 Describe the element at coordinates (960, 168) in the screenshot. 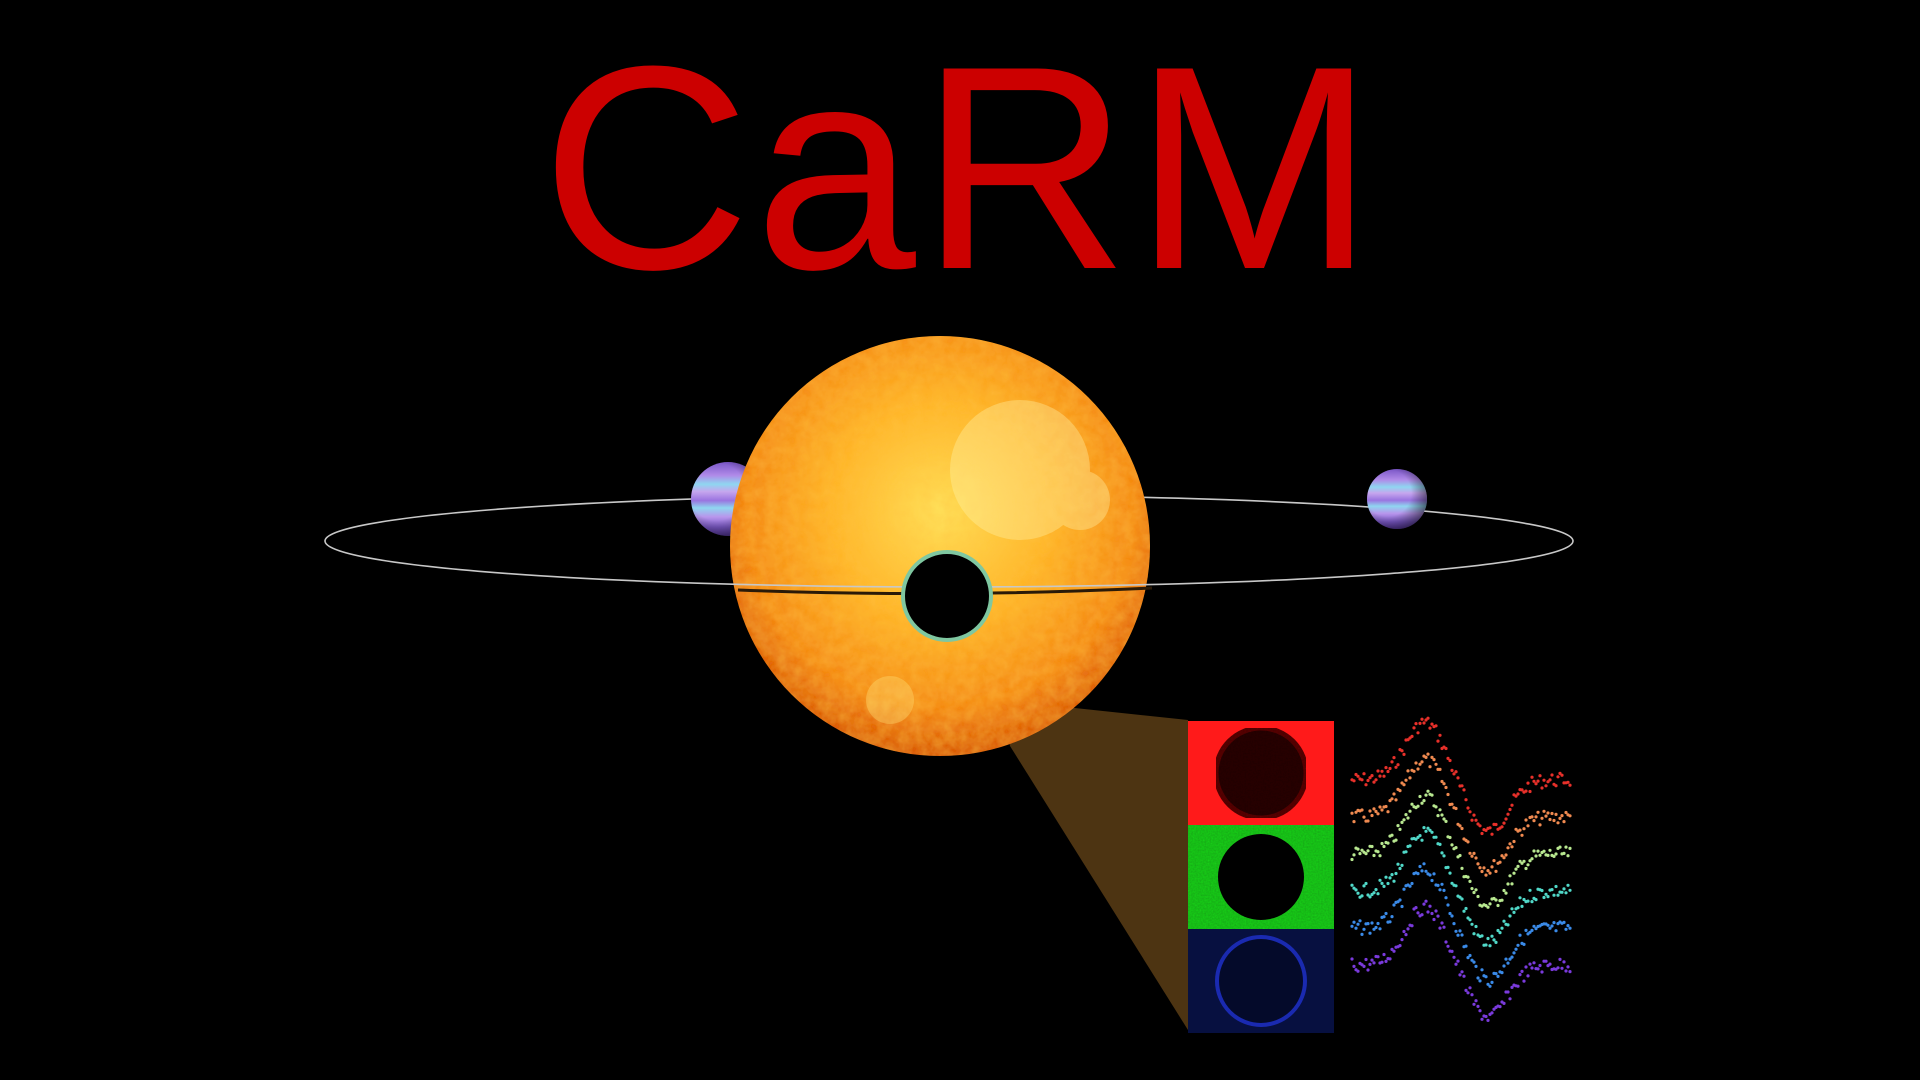

I see `logo-title: CaRM` at that location.